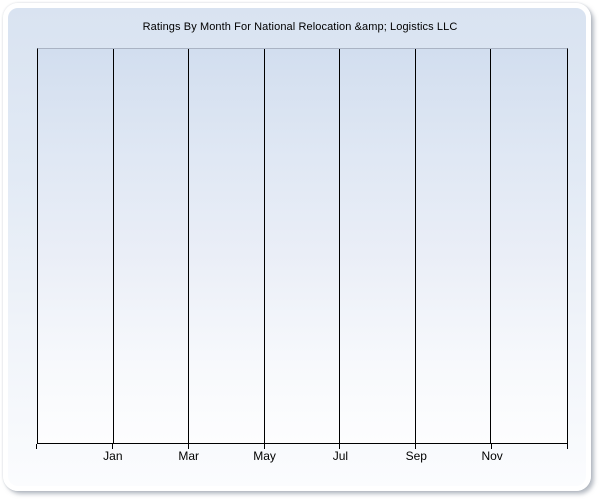 The width and height of the screenshot is (600, 500). I want to click on x-axis-label: May, so click(264, 456).